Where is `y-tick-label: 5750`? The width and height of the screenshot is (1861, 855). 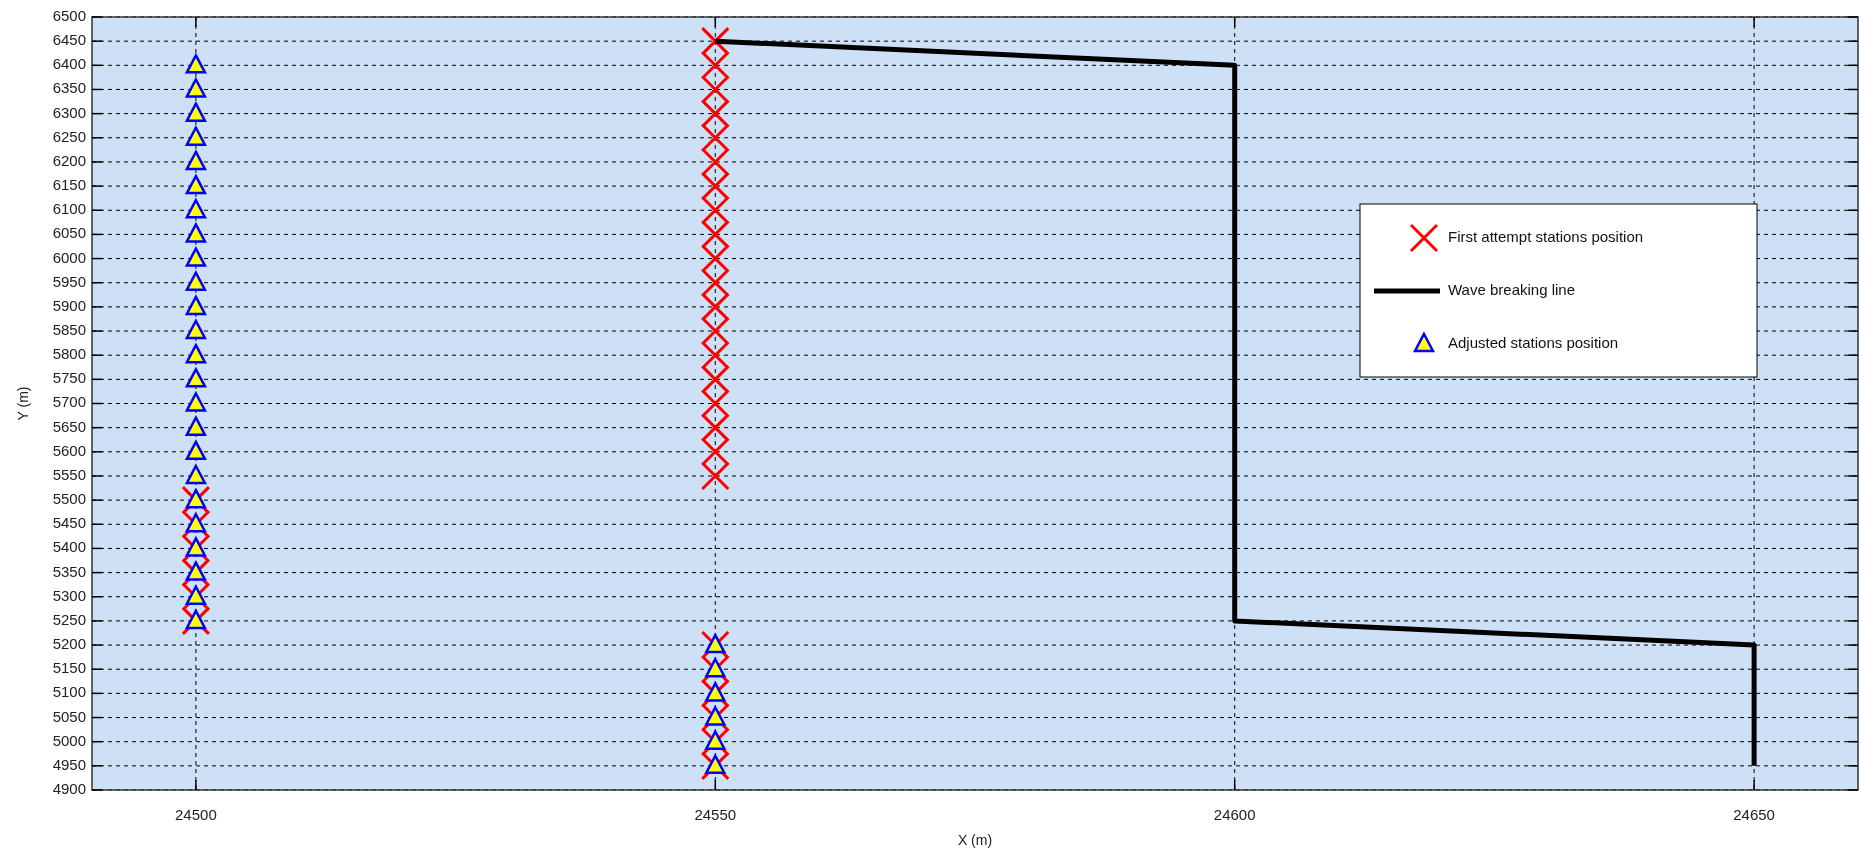 y-tick-label: 5750 is located at coordinates (69, 378).